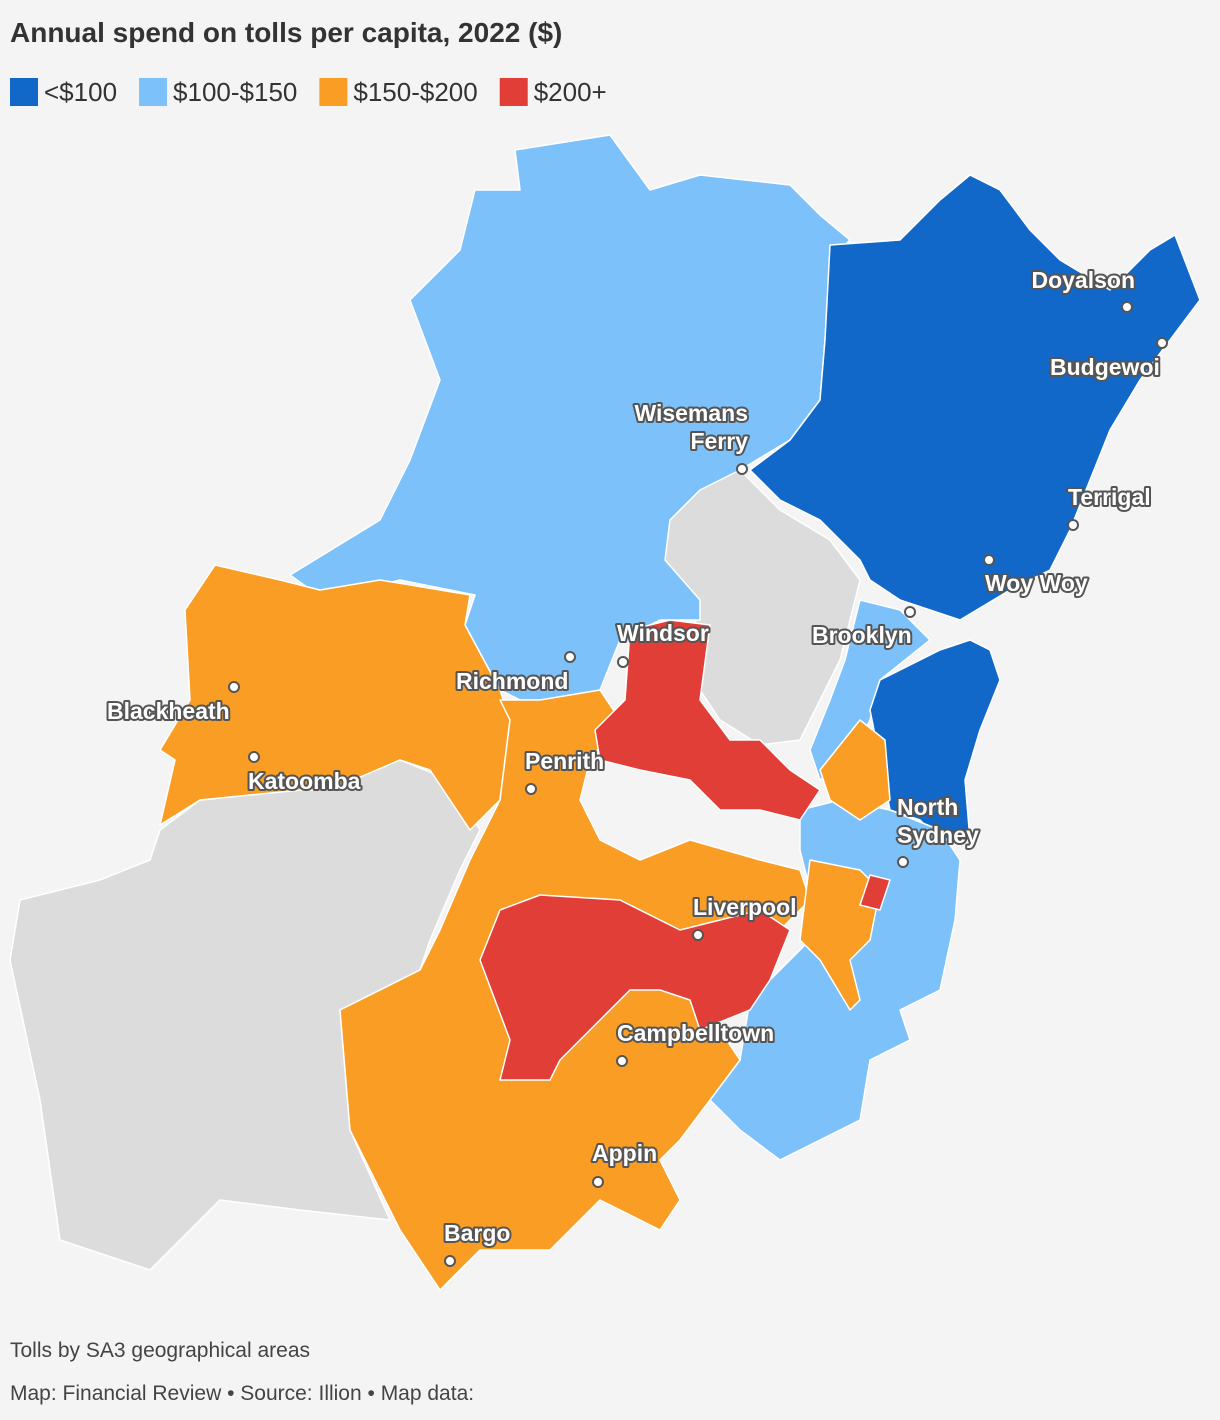 Image resolution: width=1220 pixels, height=1420 pixels. I want to click on place-label: Richmond, so click(512, 681).